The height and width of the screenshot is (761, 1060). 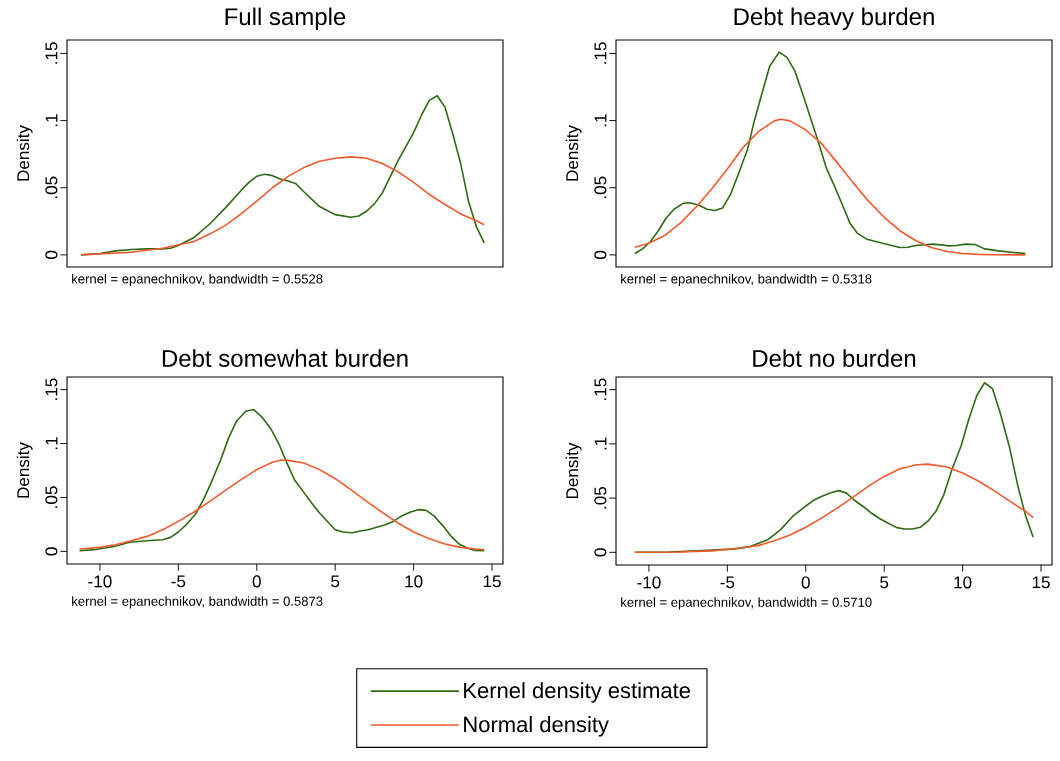 What do you see at coordinates (197, 602) in the screenshot?
I see `text: kernel = epanechnikov, bandwidth = 0.5873` at bounding box center [197, 602].